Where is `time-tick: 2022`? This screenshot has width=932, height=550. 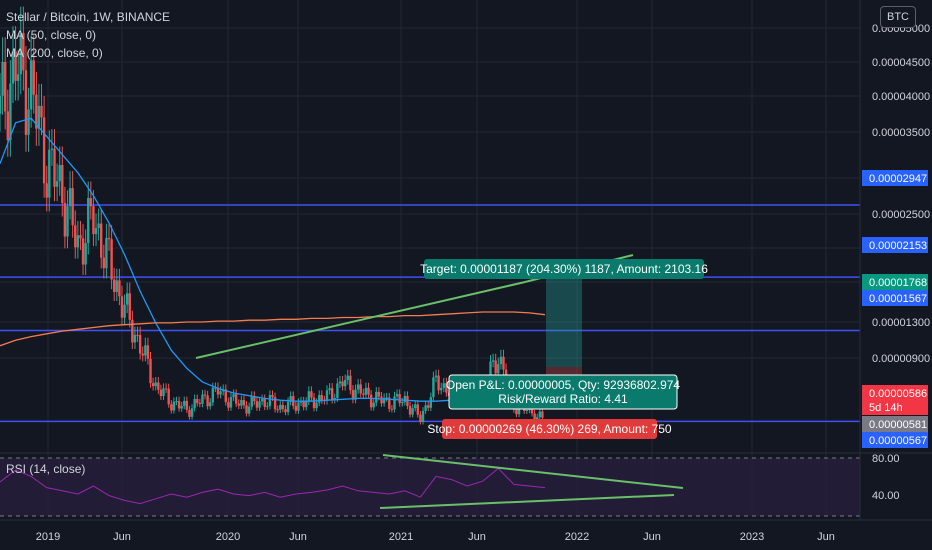
time-tick: 2022 is located at coordinates (577, 537).